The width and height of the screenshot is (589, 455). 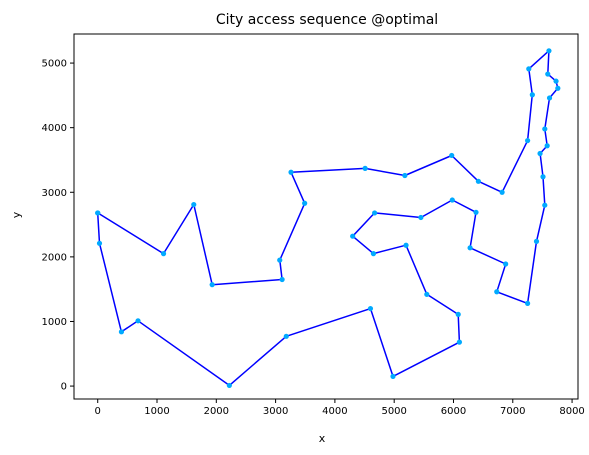 I want to click on y-tick-label: 1000, so click(x=54, y=322).